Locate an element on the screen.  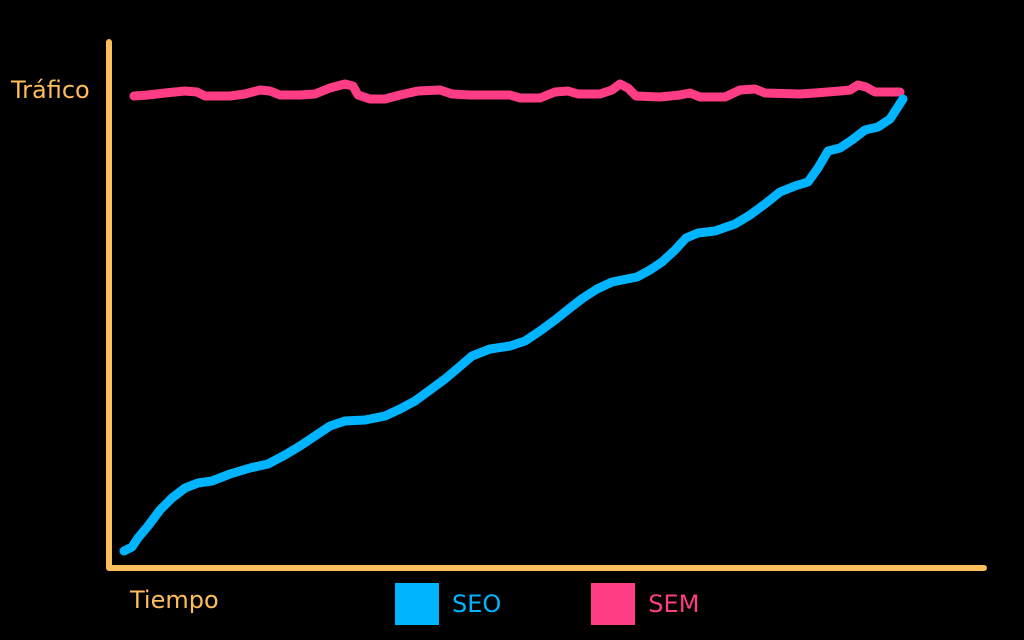
sem-swatch-icon is located at coordinates (613, 604).